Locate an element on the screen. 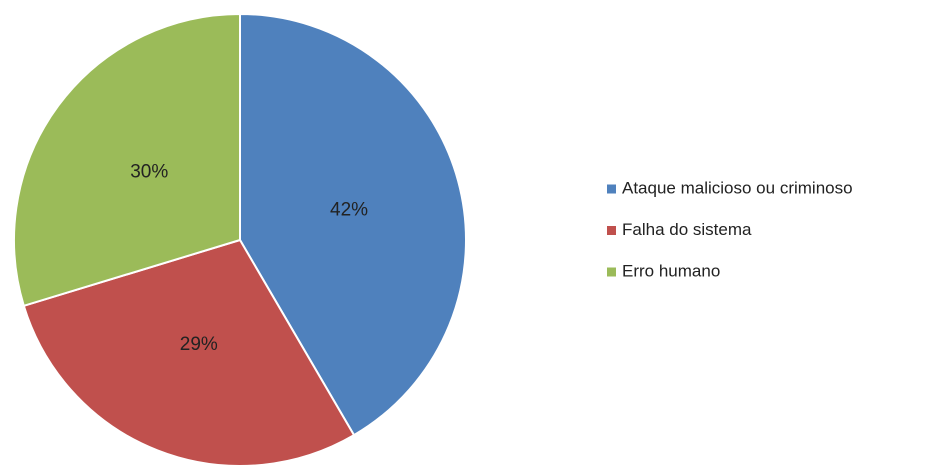 This screenshot has width=943, height=471. legend-label: Erro humano is located at coordinates (671, 270).